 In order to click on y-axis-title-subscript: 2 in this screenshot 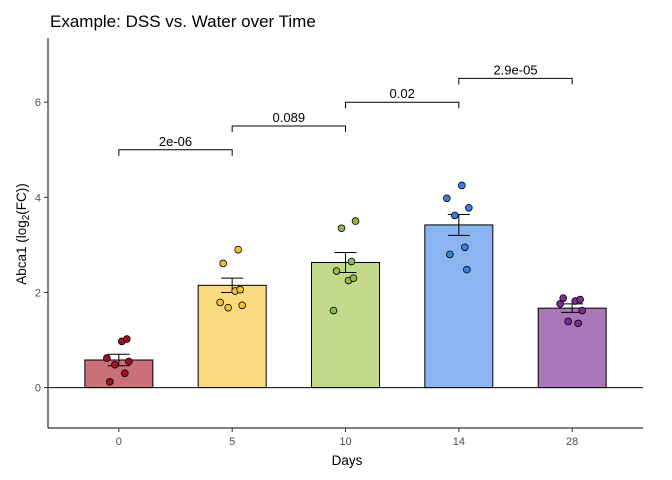, I will do `click(26, 217)`.